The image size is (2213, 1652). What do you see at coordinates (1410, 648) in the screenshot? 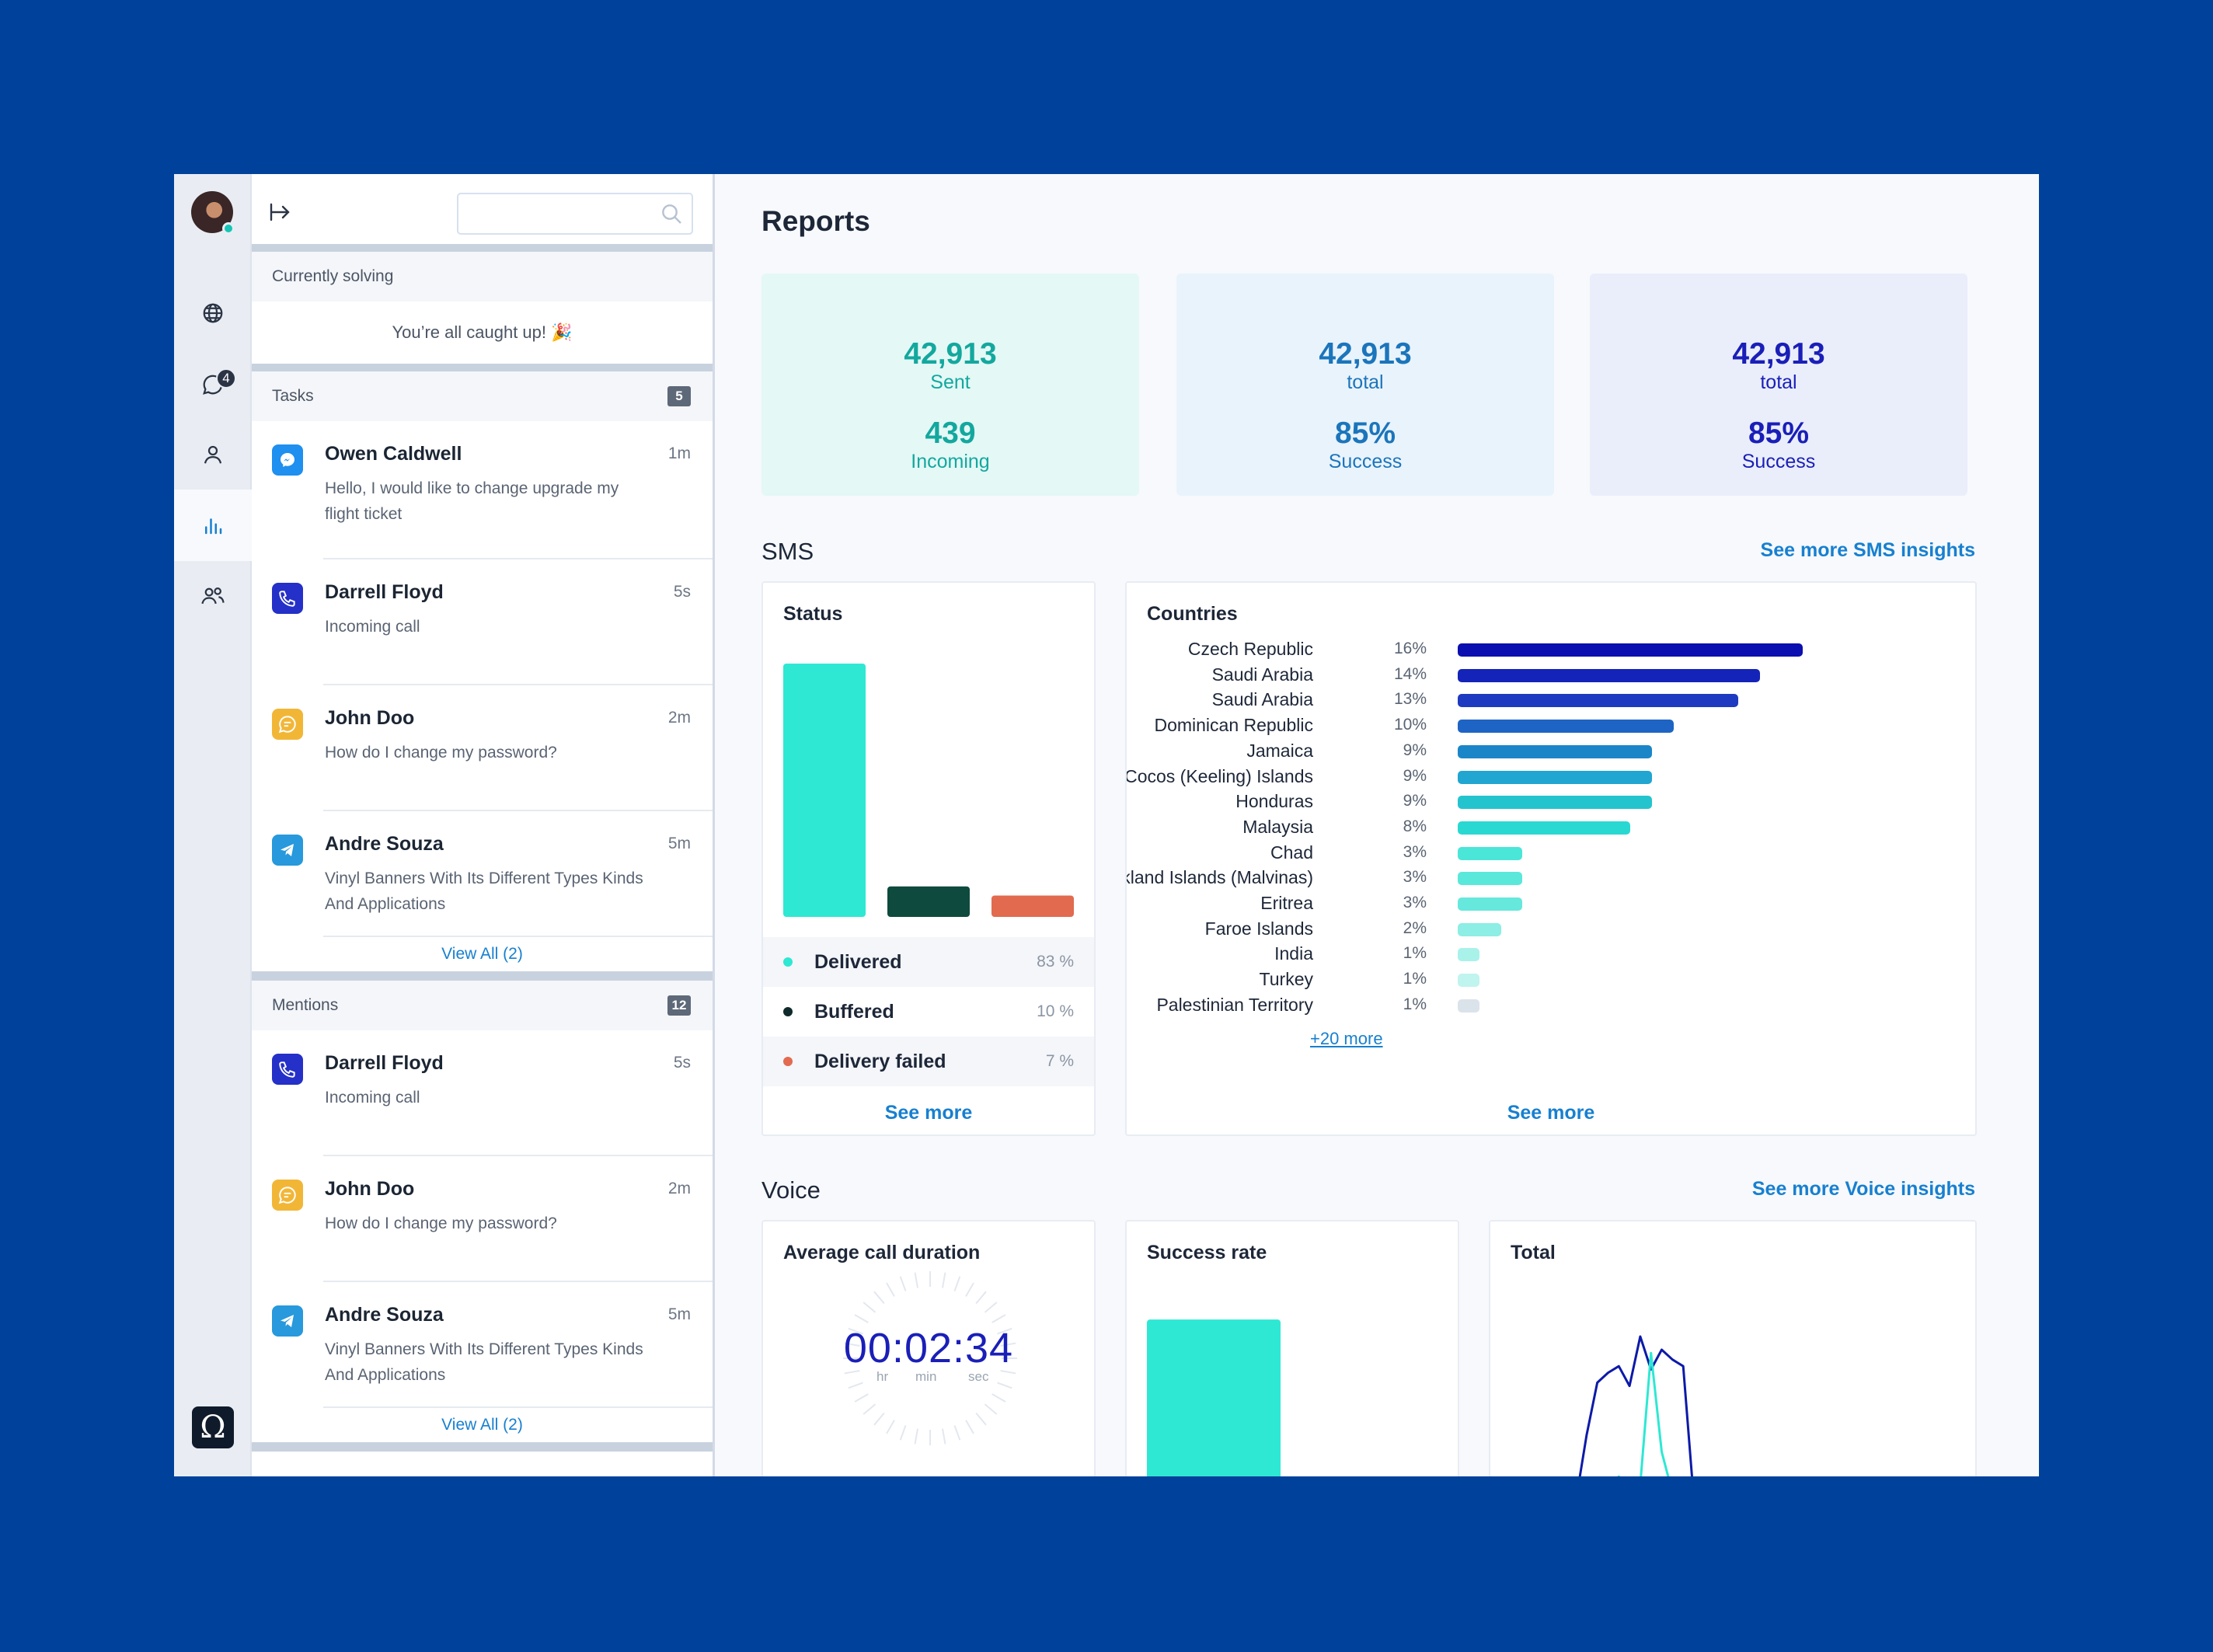
I see `country-pct: 16%` at bounding box center [1410, 648].